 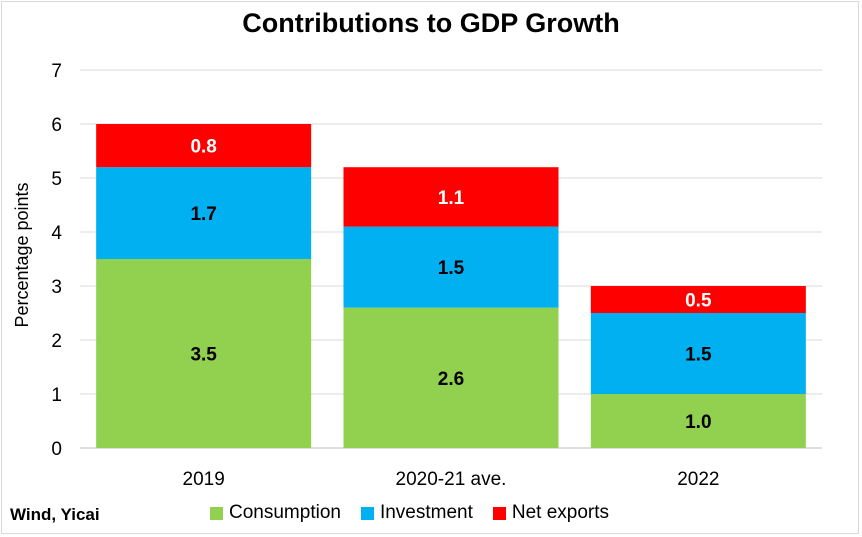 I want to click on legend-label: Consumption, so click(x=285, y=512).